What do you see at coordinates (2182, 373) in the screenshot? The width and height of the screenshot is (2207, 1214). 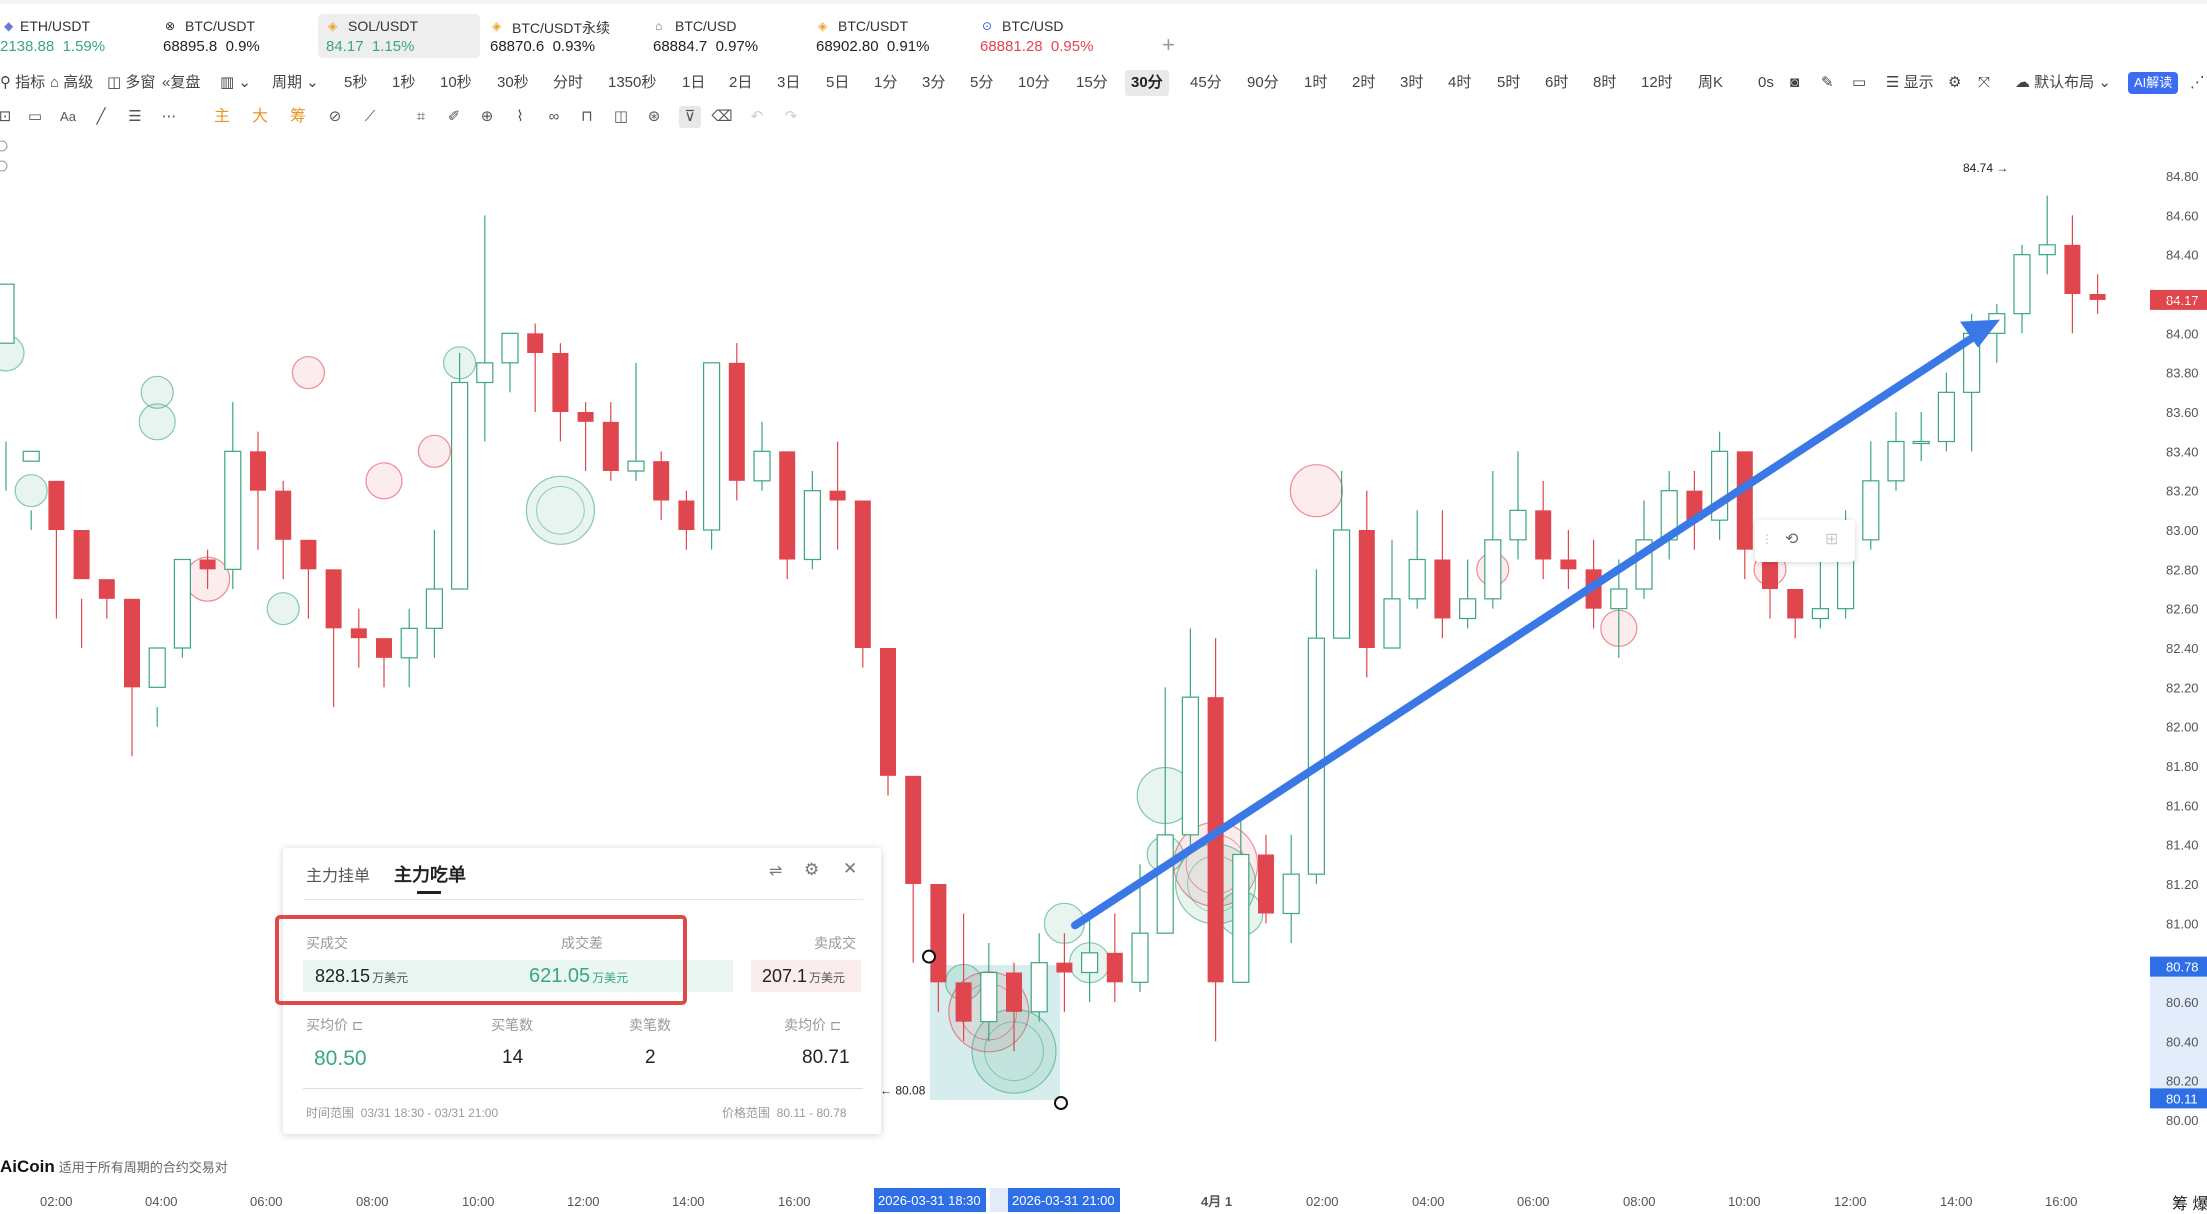 I see `y-tick-label: 83.80` at bounding box center [2182, 373].